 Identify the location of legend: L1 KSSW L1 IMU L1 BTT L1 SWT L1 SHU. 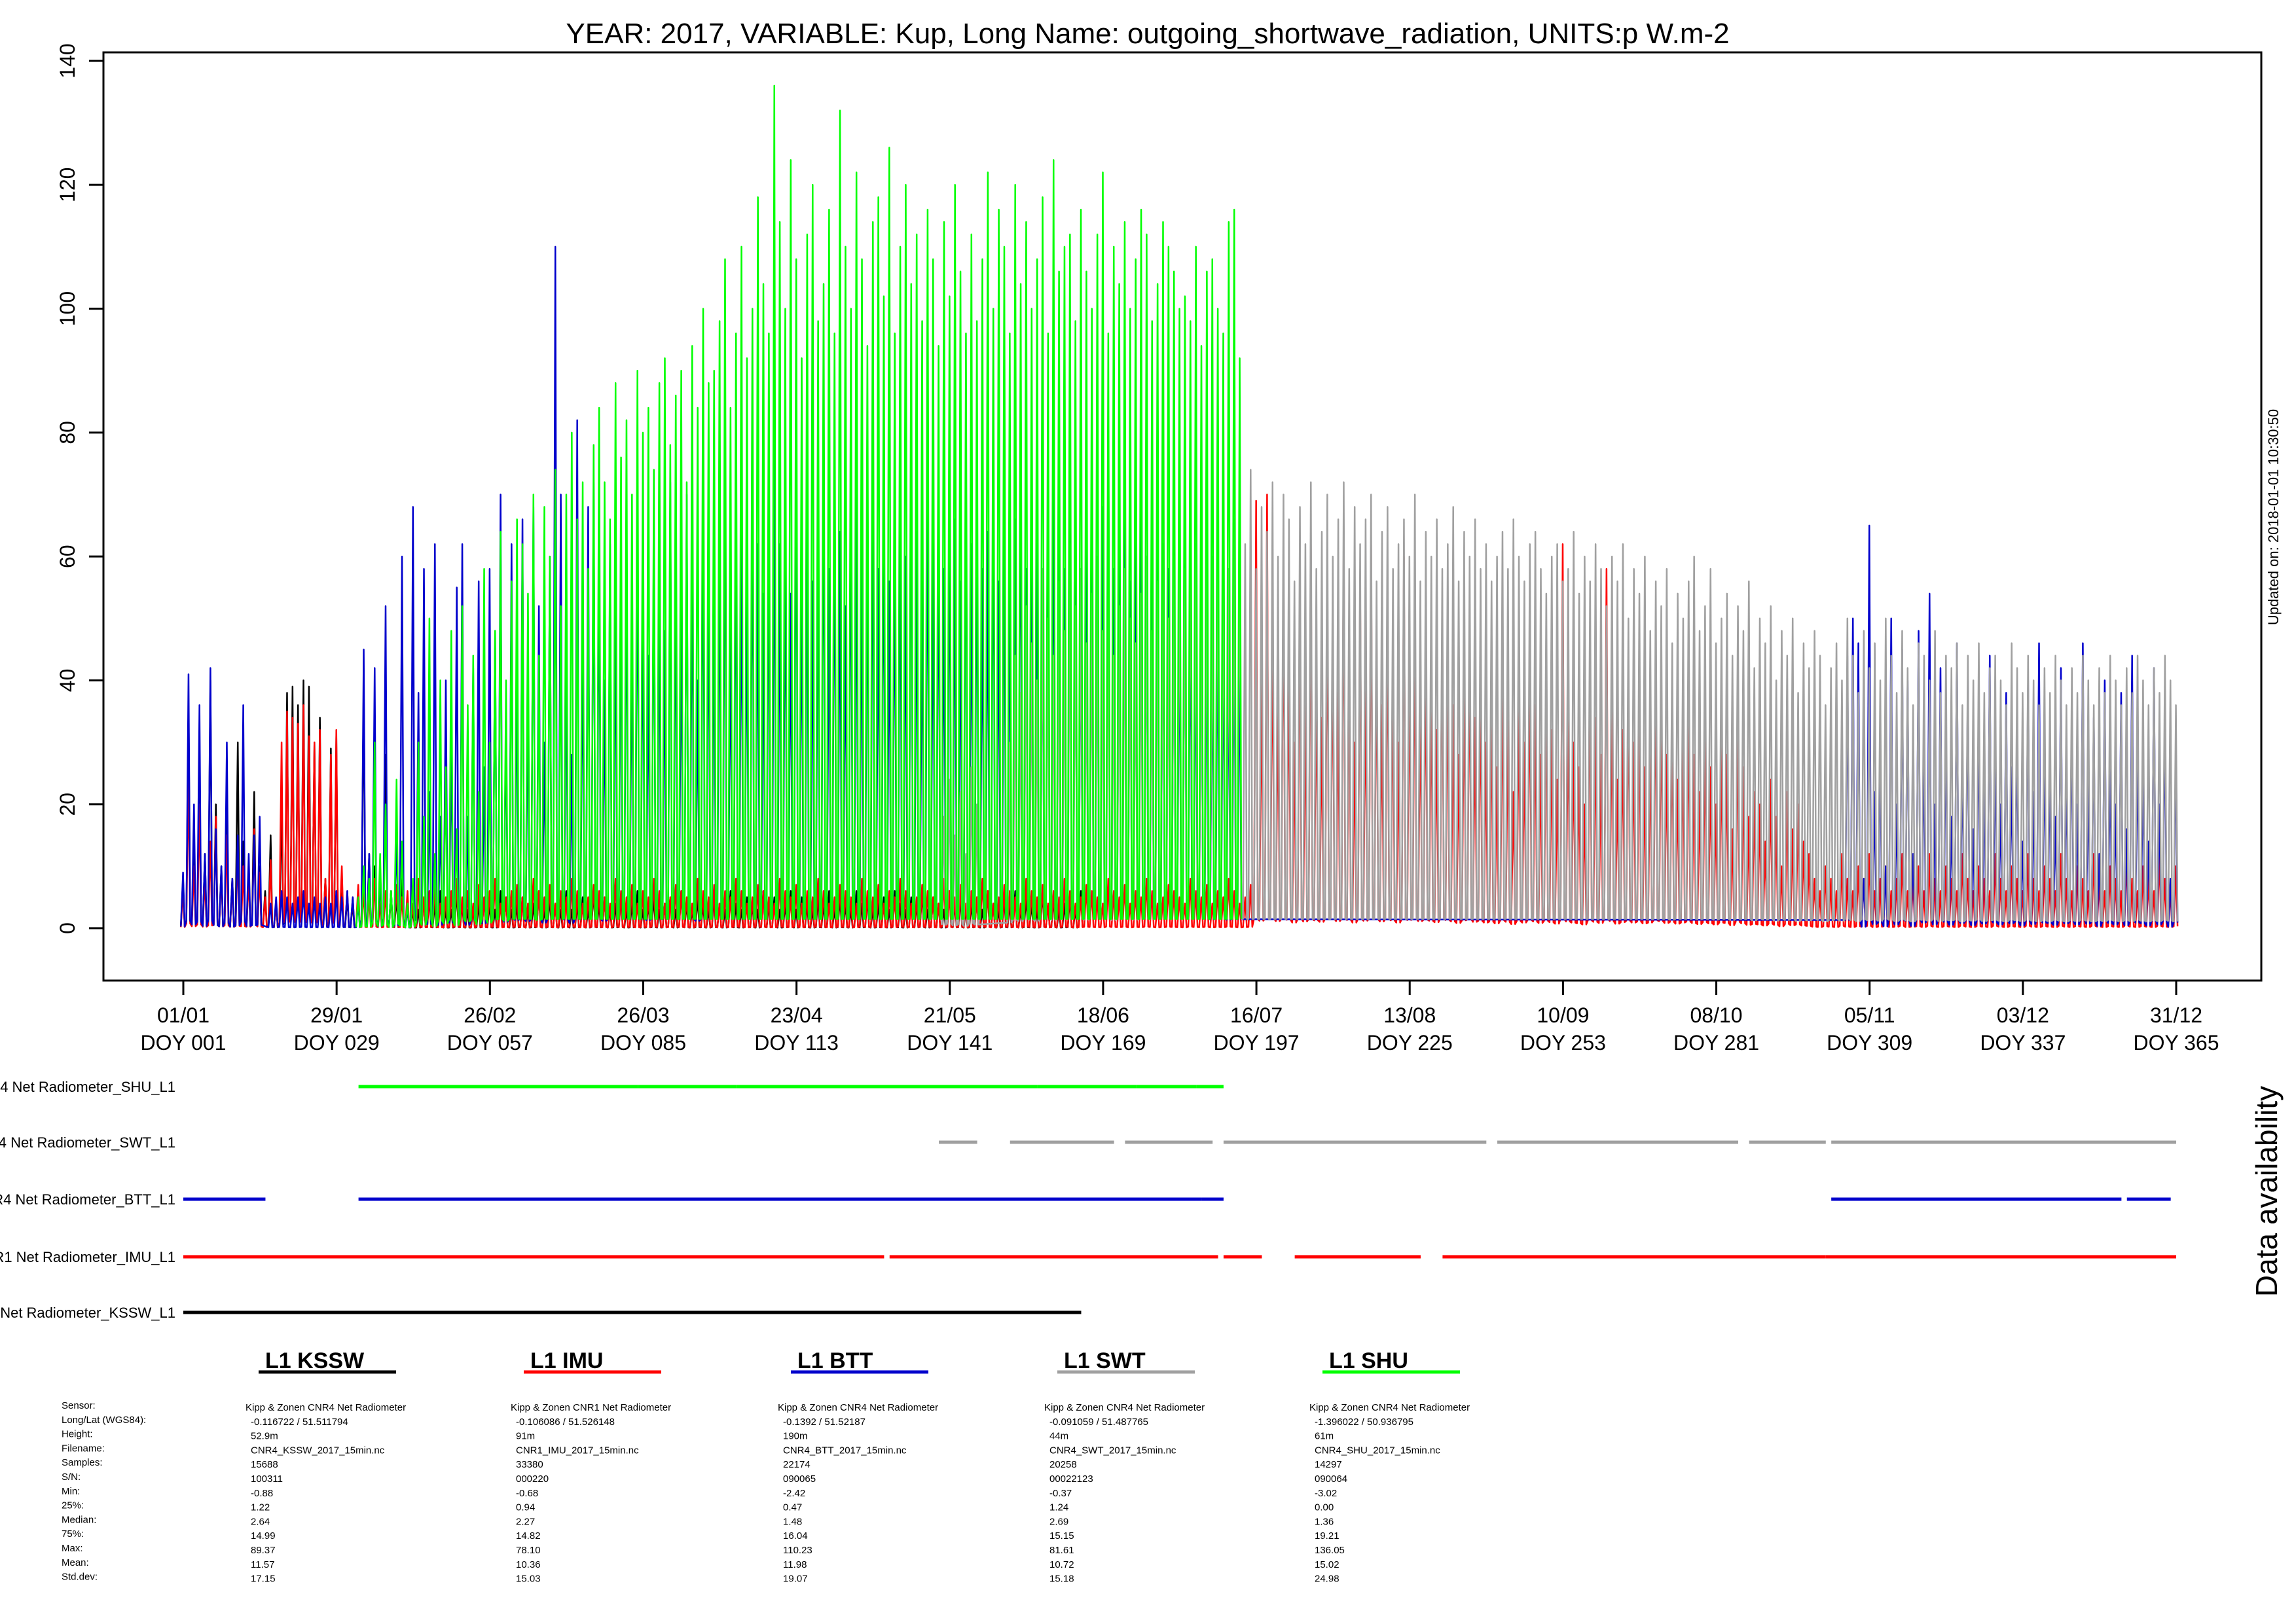
(859, 1361).